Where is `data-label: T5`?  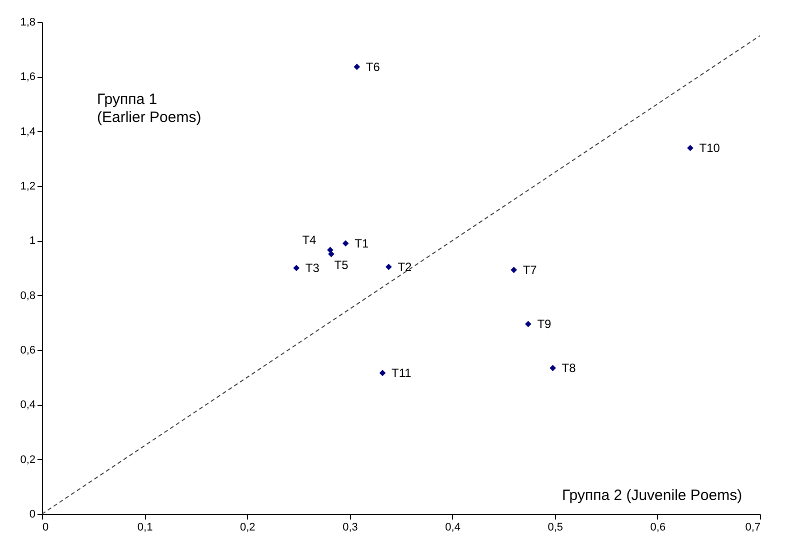 data-label: T5 is located at coordinates (341, 265).